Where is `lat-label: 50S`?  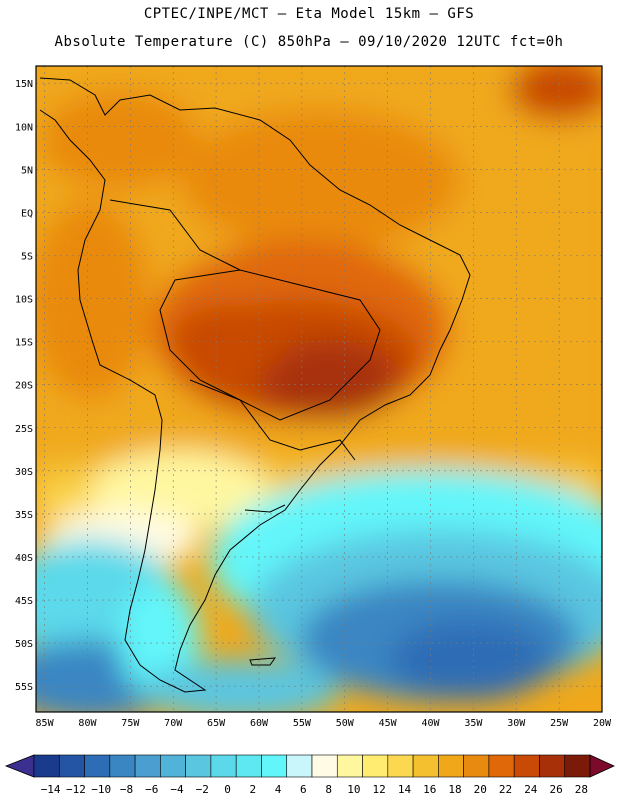 lat-label: 50S is located at coordinates (24, 644).